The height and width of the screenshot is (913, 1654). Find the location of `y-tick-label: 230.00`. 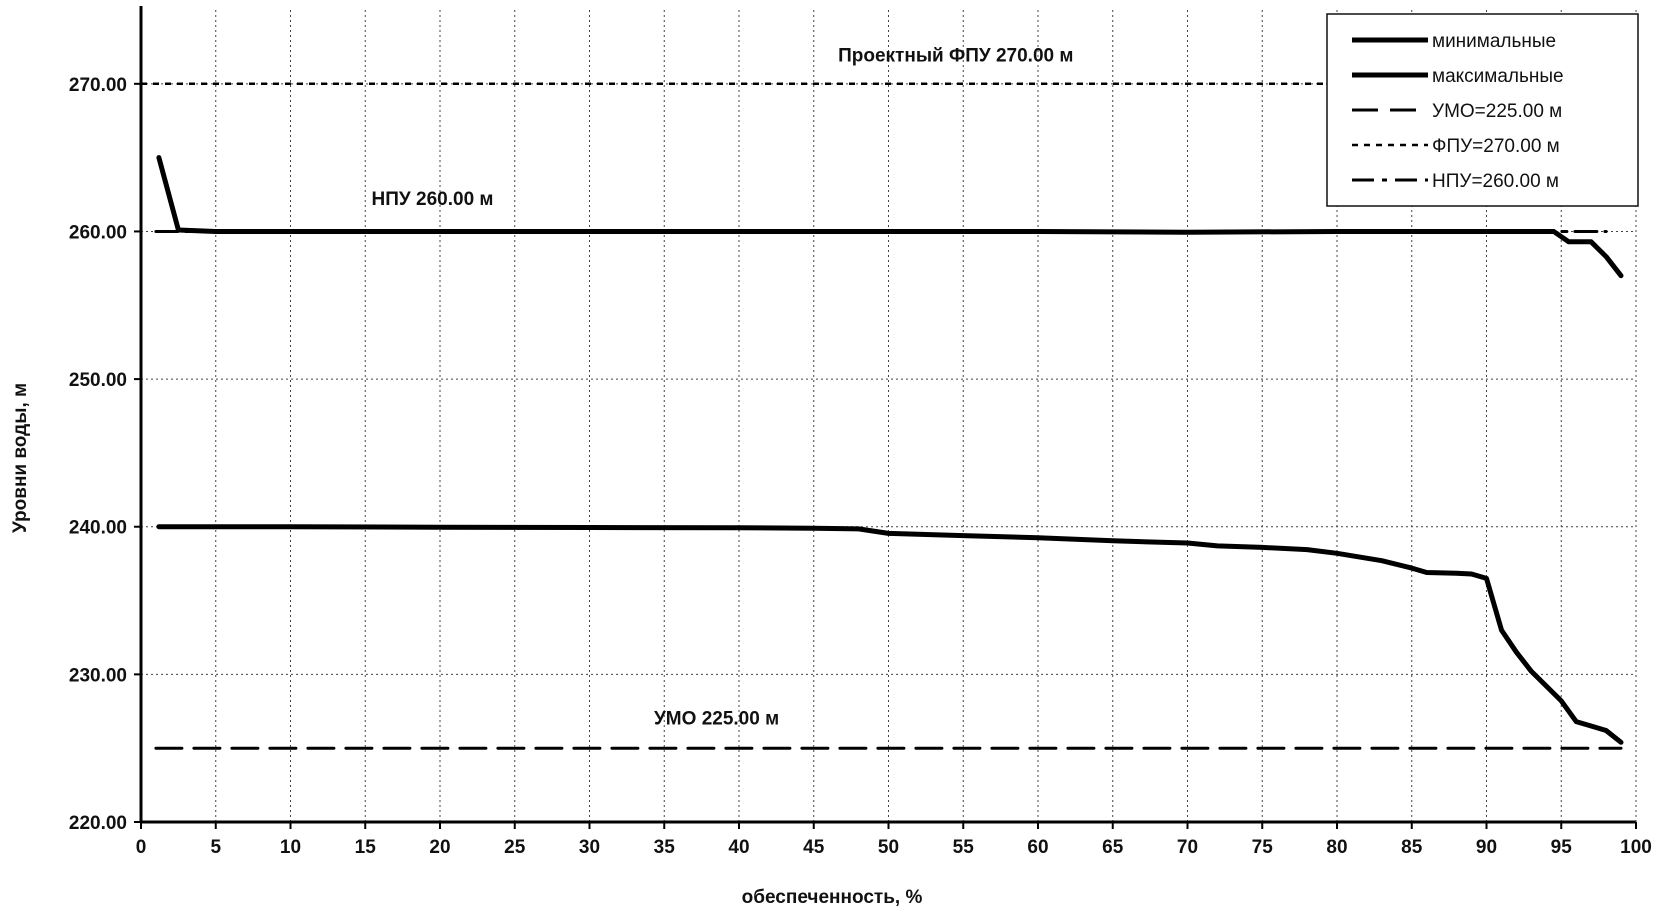

y-tick-label: 230.00 is located at coordinates (98, 675).